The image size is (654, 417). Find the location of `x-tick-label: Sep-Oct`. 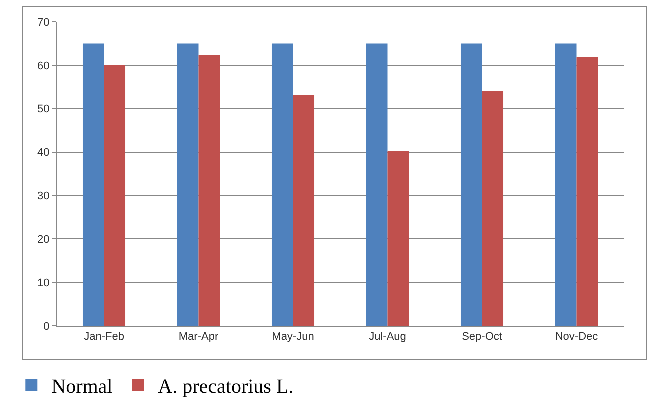

x-tick-label: Sep-Oct is located at coordinates (482, 337).